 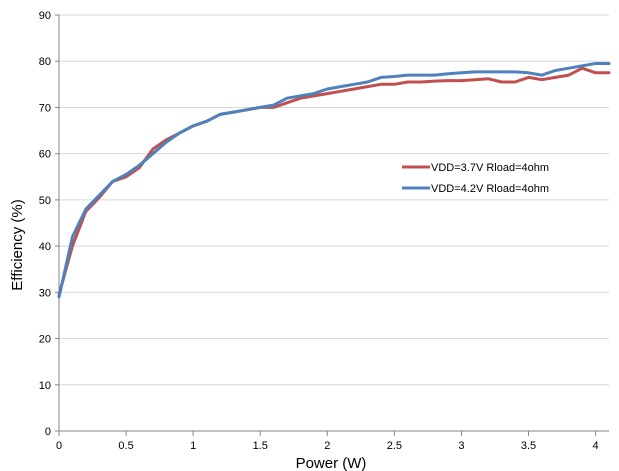 I want to click on x-tick-label: 3.5, so click(x=528, y=446).